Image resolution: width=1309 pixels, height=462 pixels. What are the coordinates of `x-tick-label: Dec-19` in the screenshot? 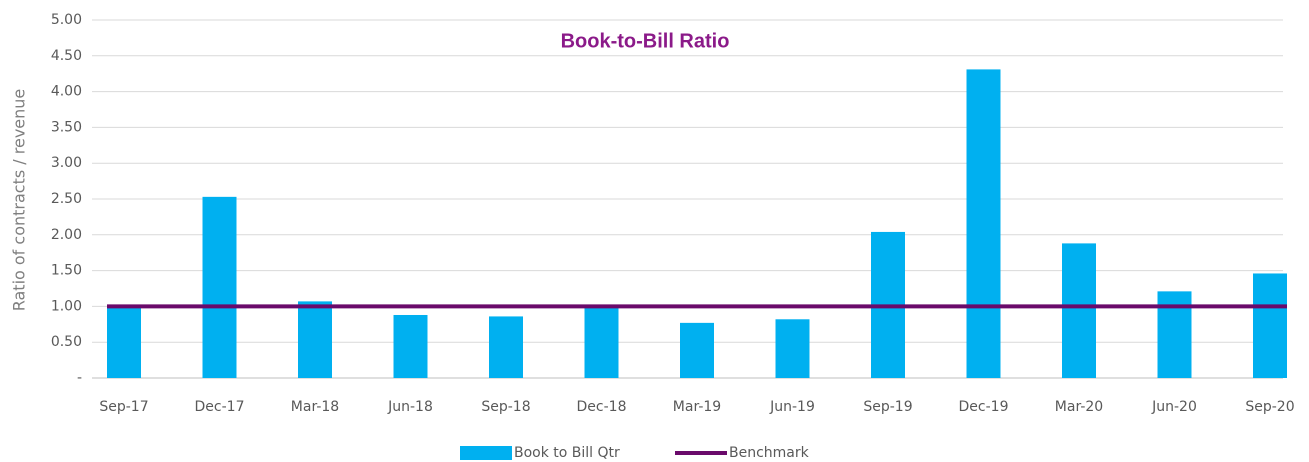 It's located at (984, 407).